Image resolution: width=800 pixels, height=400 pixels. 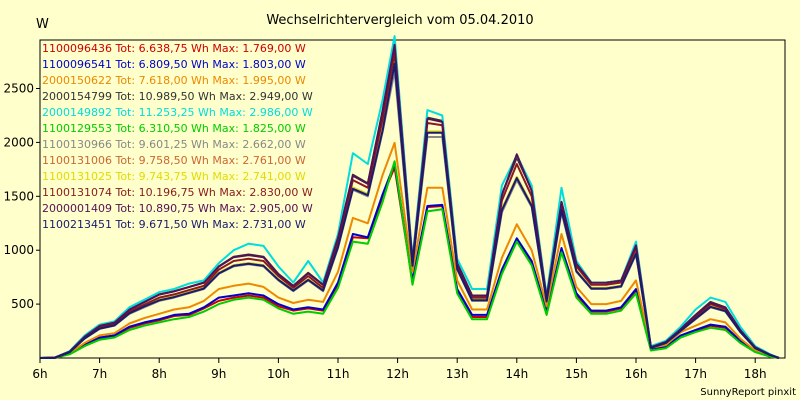 I want to click on y-tick-label: 1000, so click(x=18, y=250).